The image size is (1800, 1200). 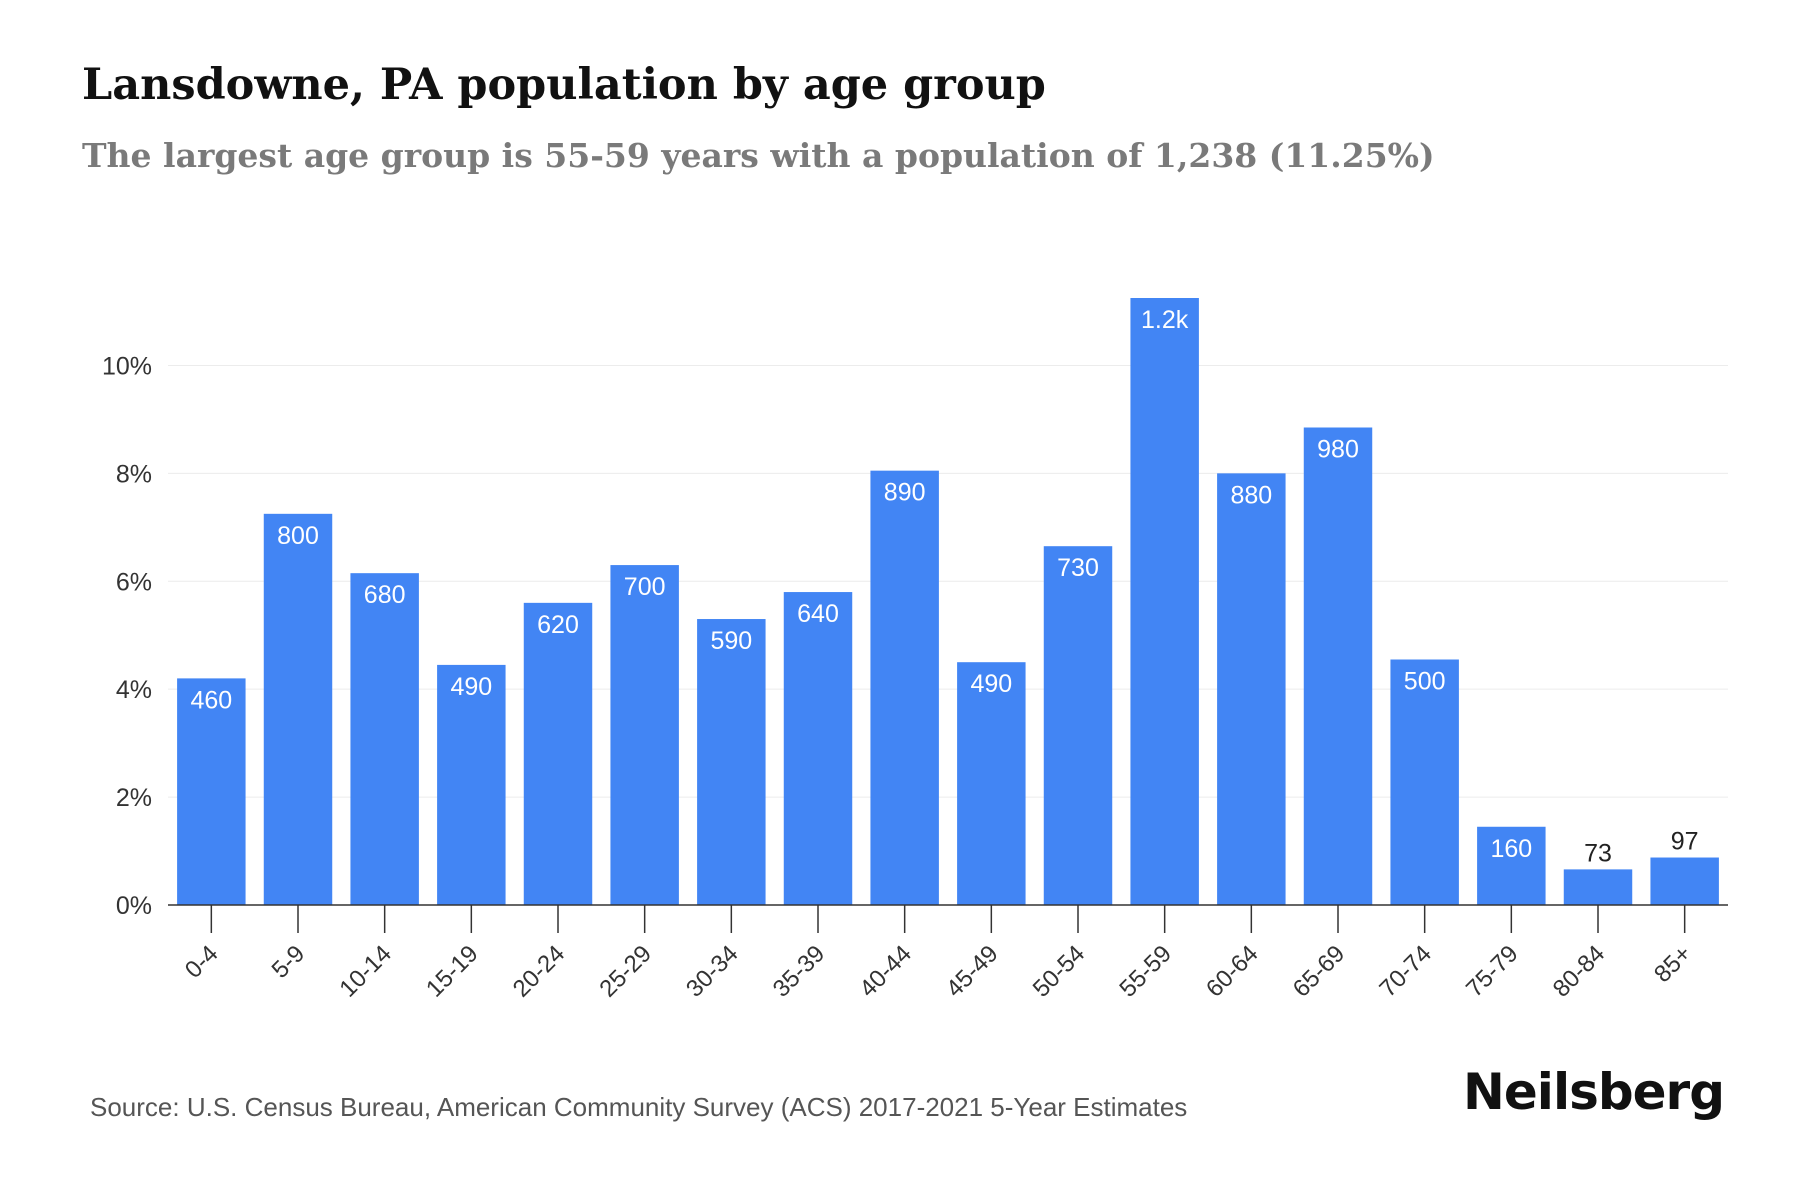 I want to click on y-tick-label: 0%, so click(x=134, y=906).